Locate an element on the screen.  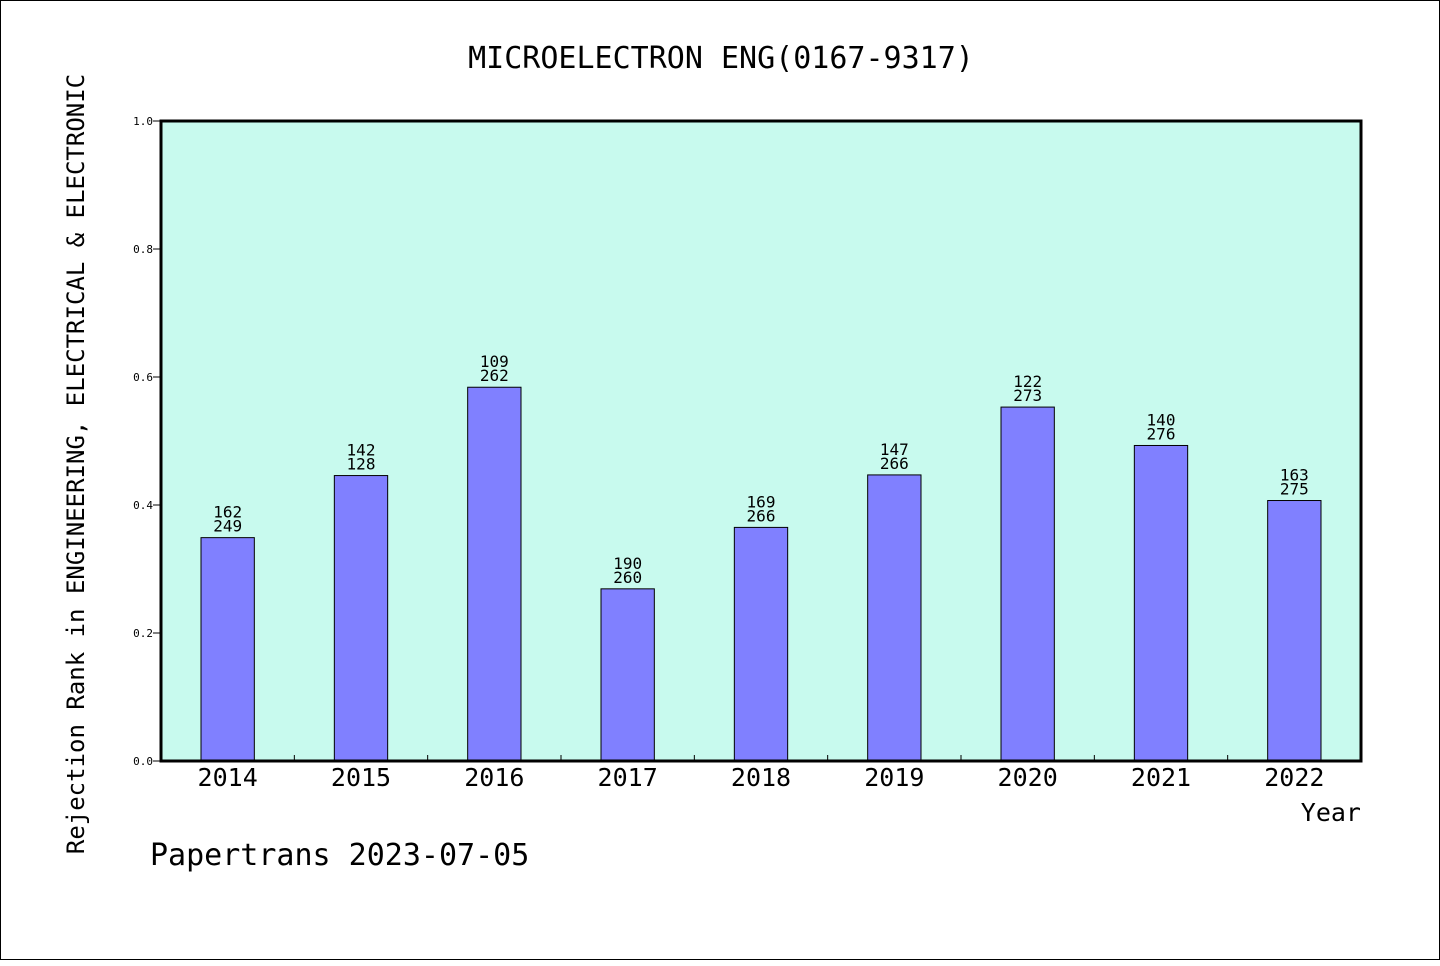
bar-label-top: 140 is located at coordinates (1161, 419).